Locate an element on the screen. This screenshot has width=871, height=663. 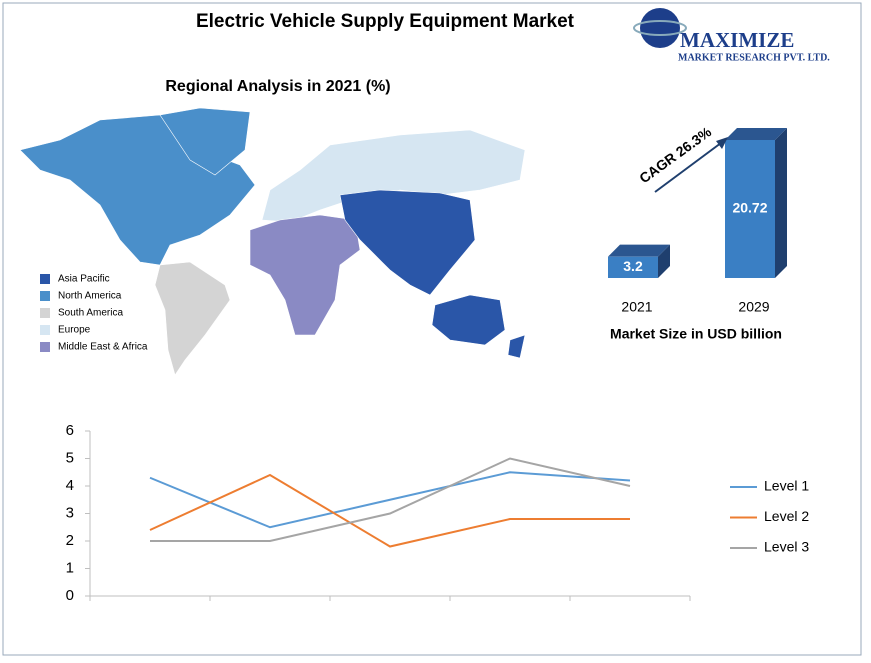
legend-label: Asia Pacific is located at coordinates (84, 279).